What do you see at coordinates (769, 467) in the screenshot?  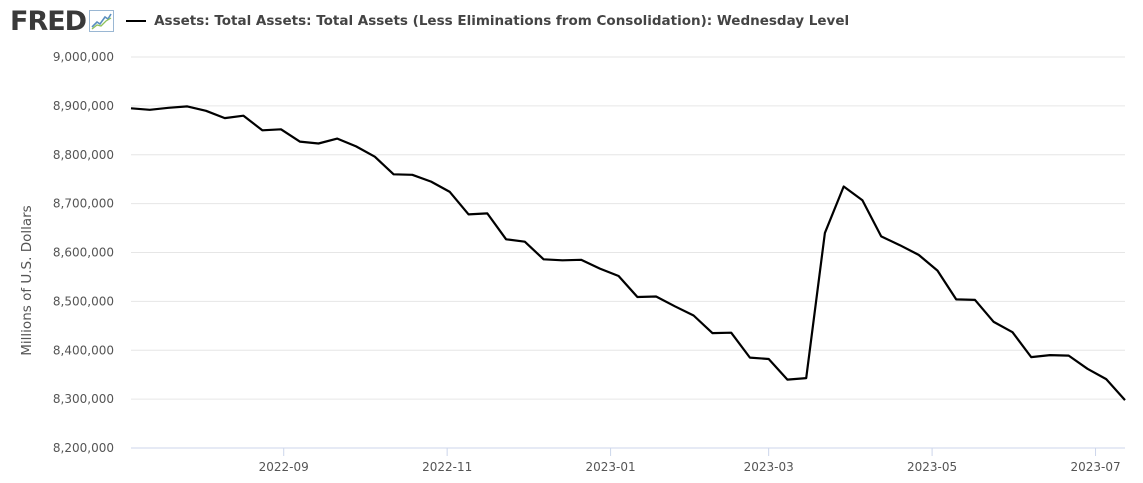 I see `x-tick-label: 2023-03` at bounding box center [769, 467].